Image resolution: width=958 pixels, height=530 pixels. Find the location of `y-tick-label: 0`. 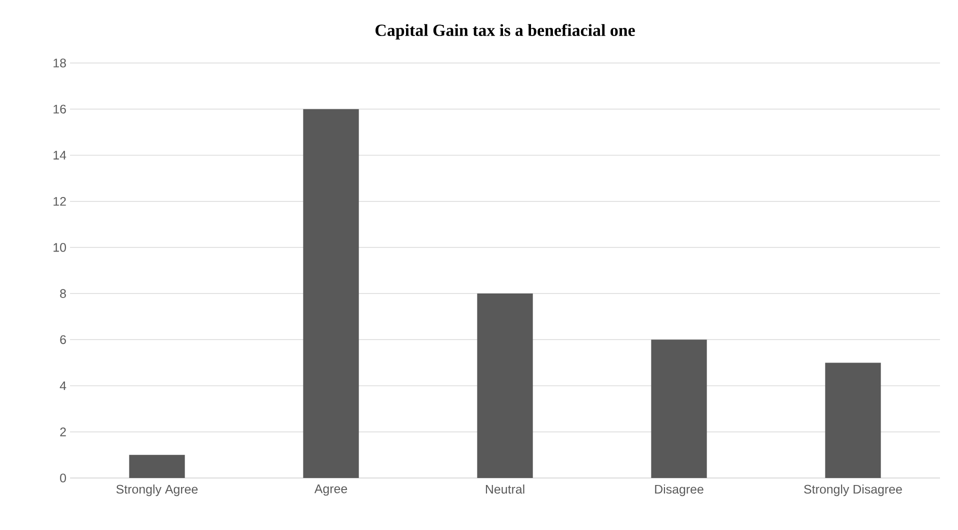

y-tick-label: 0 is located at coordinates (63, 478).